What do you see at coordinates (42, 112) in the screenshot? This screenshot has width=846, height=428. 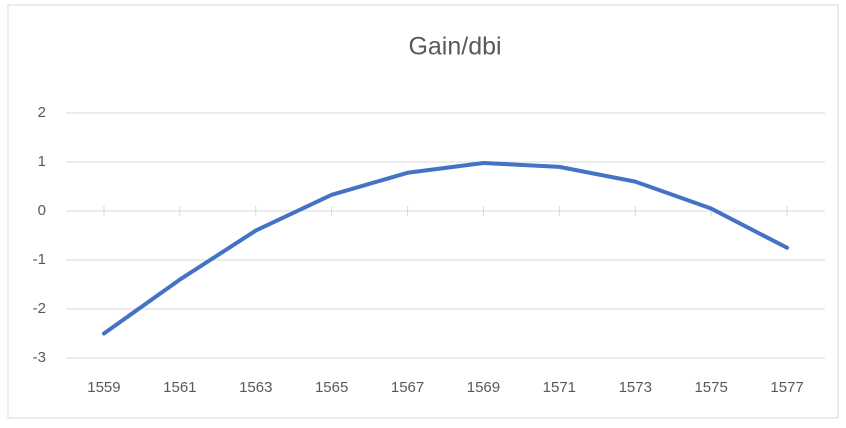 I see `y-tick-label: 2` at bounding box center [42, 112].